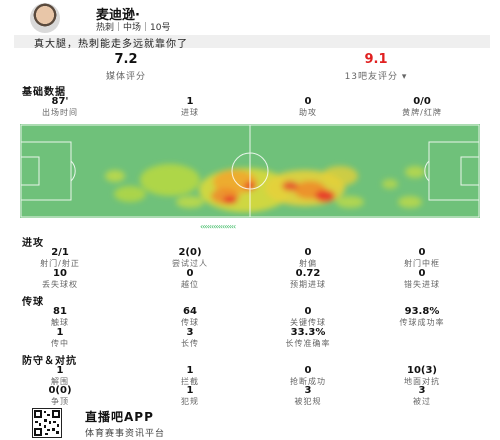 The height and width of the screenshot is (440, 500). What do you see at coordinates (308, 278) in the screenshot?
I see `stat-xg: 0.72 预期进球` at bounding box center [308, 278].